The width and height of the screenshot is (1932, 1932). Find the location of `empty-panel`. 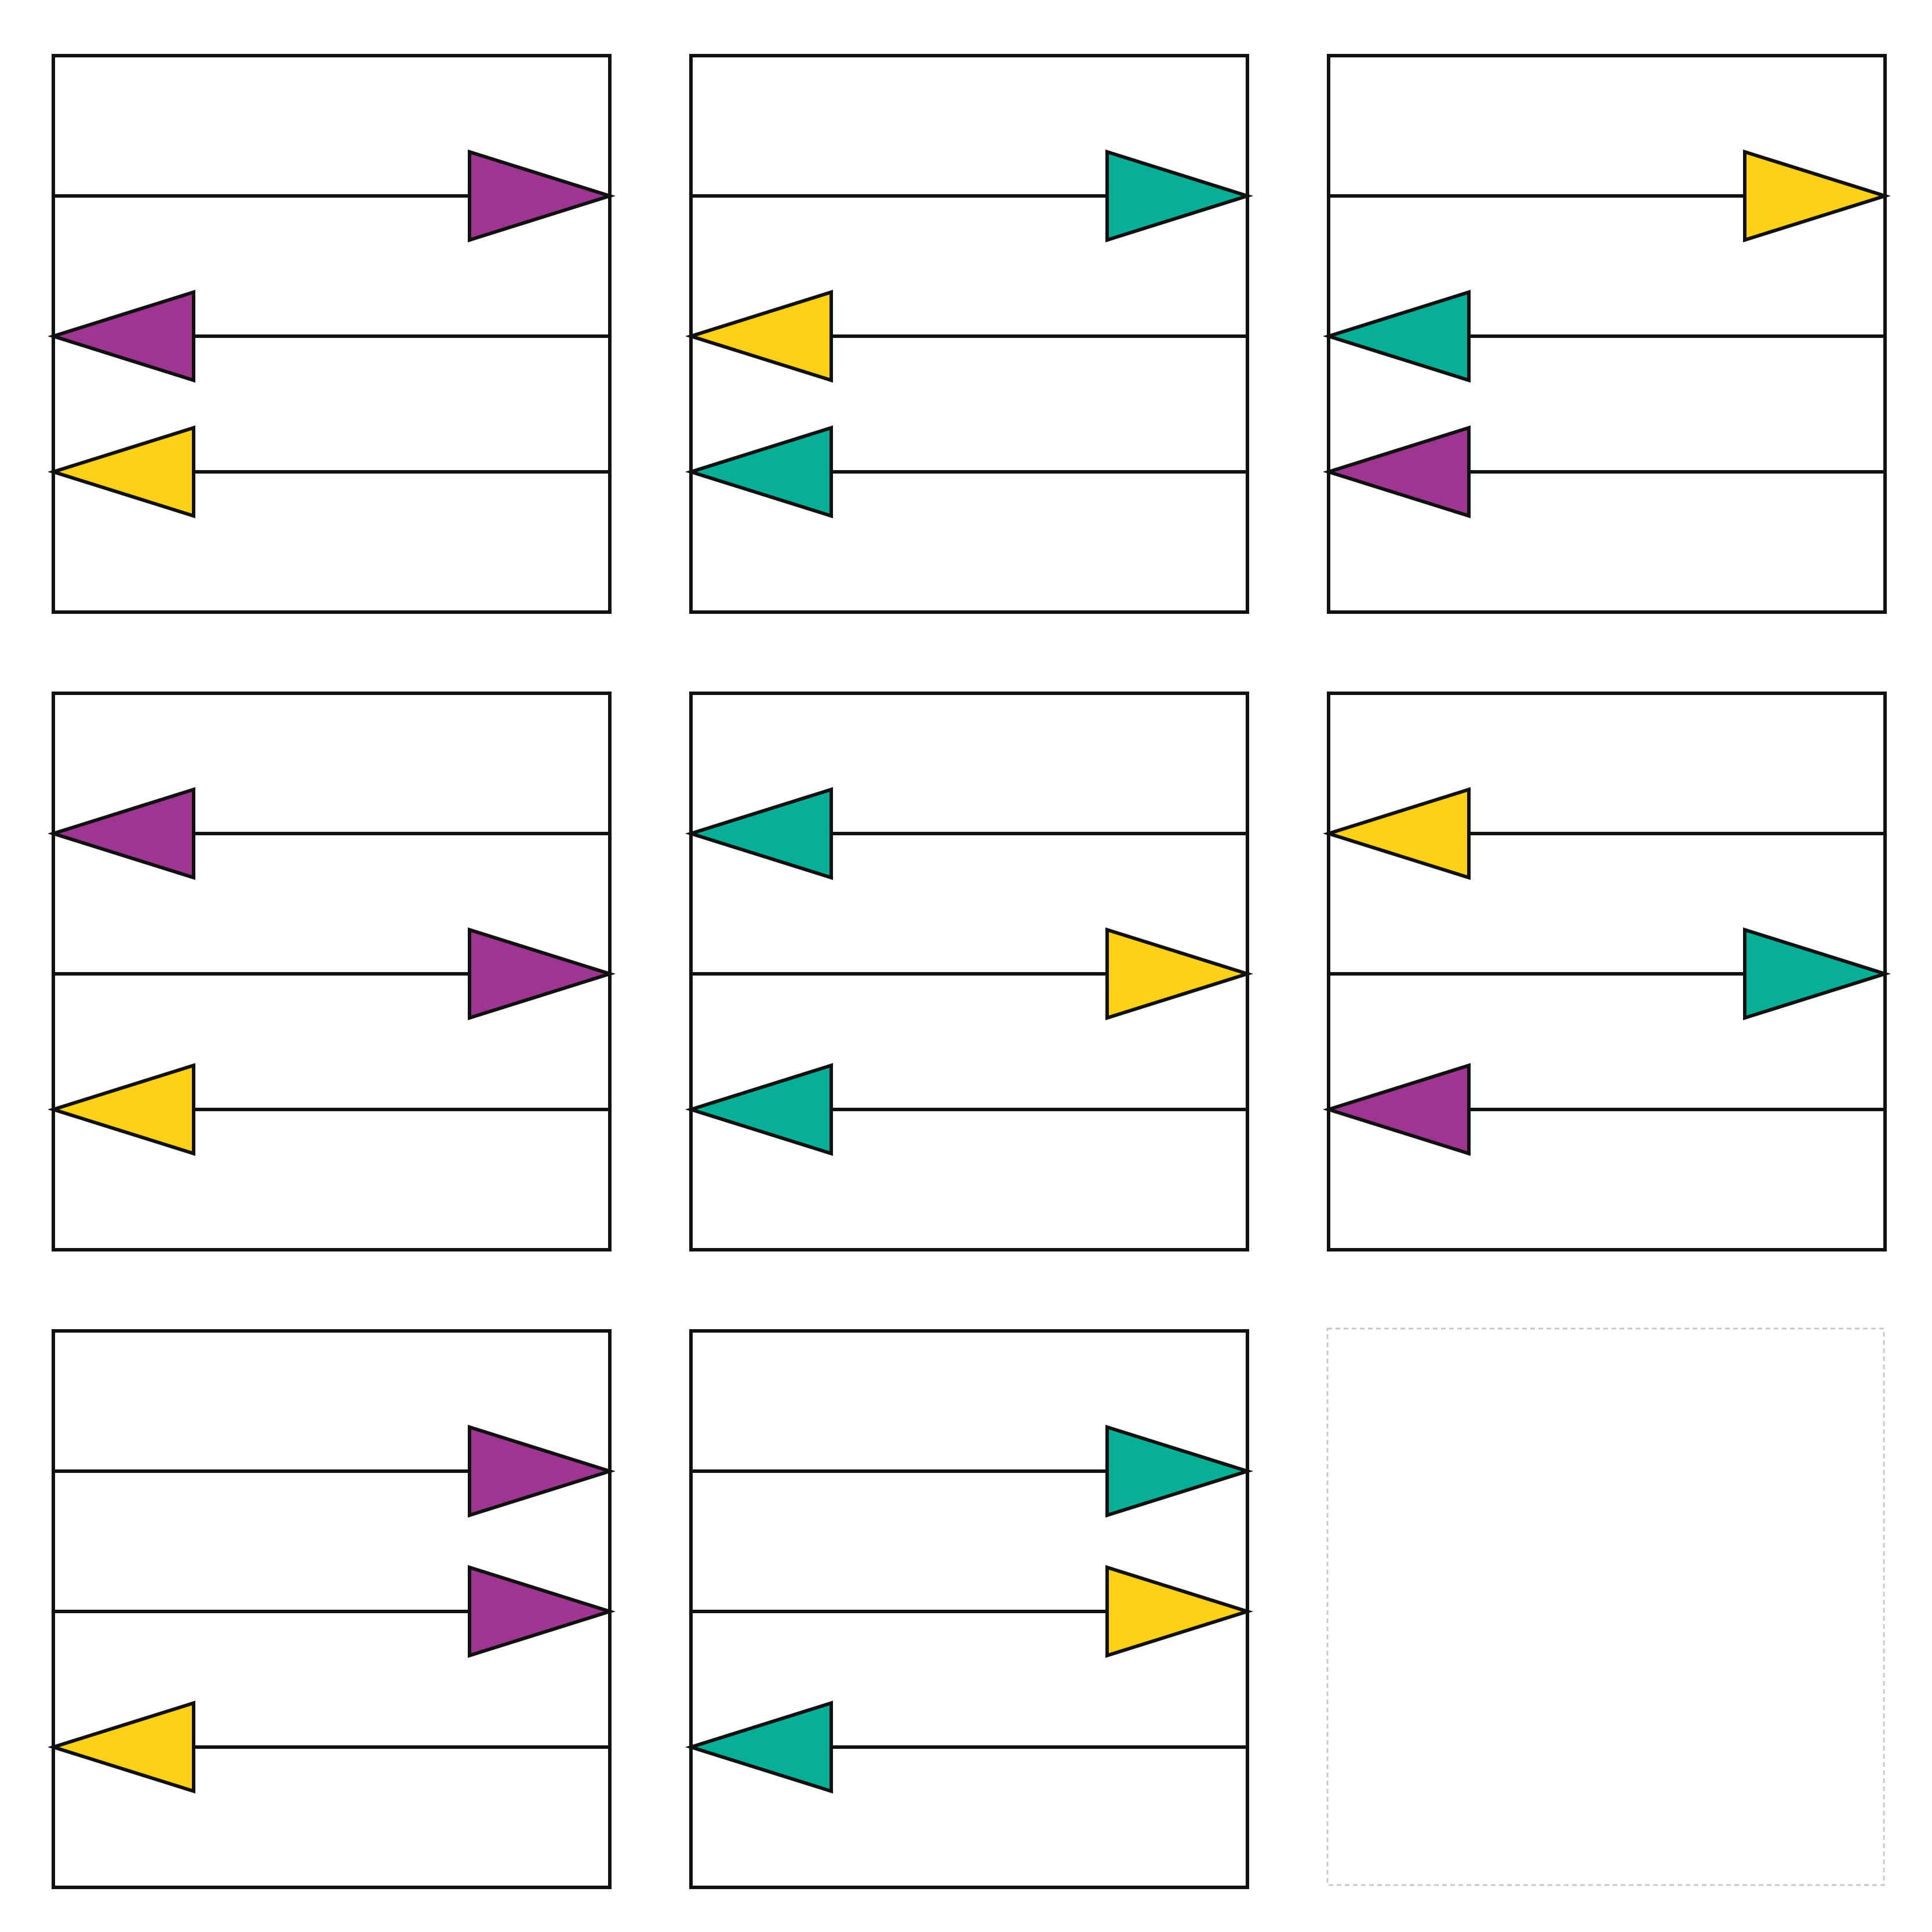

empty-panel is located at coordinates (1605, 1606).